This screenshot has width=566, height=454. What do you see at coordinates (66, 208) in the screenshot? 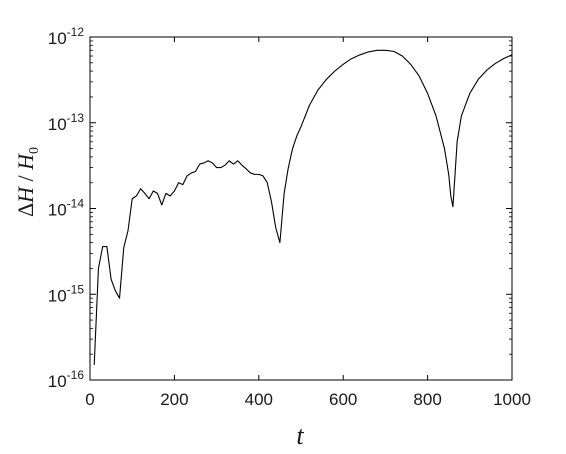
I see `y-tick-label: 10-14` at bounding box center [66, 208].